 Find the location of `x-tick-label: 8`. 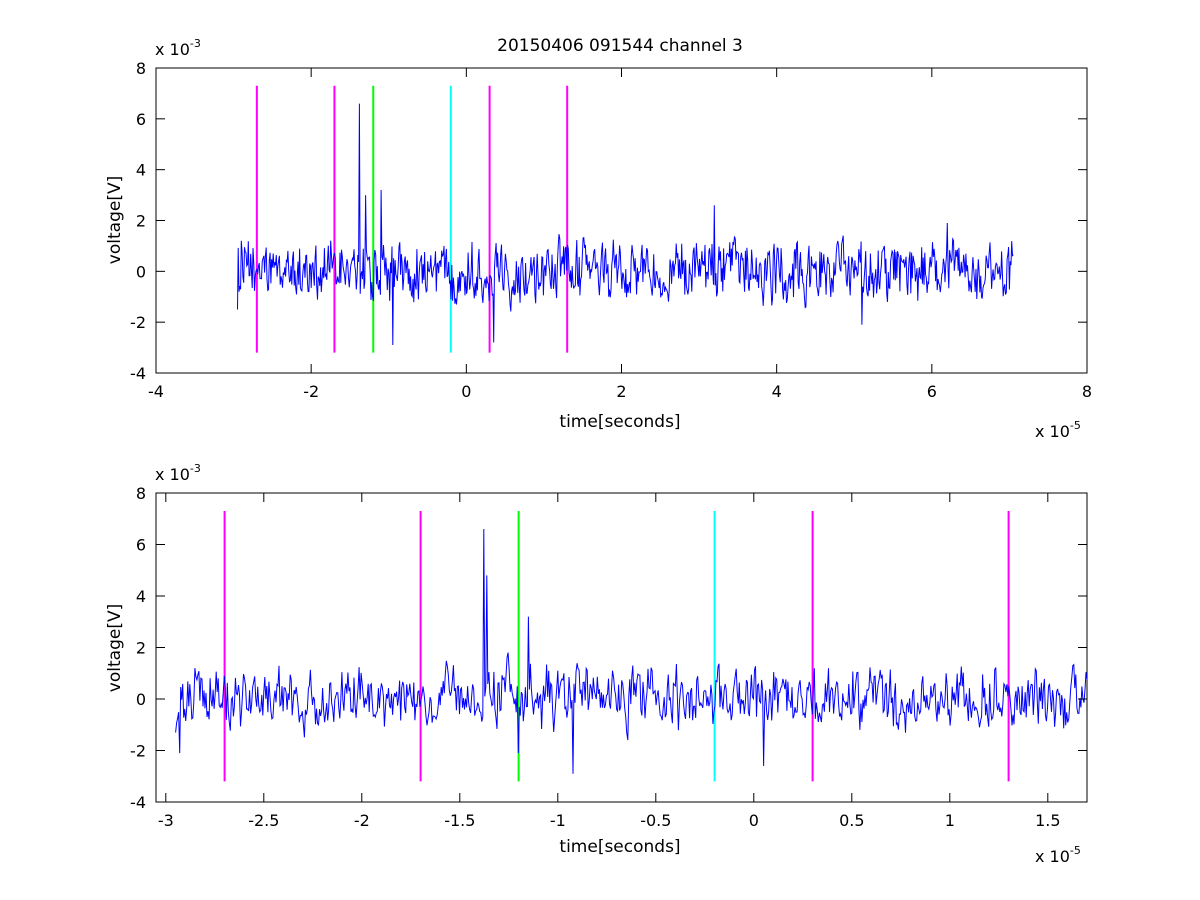

x-tick-label: 8 is located at coordinates (1087, 391).